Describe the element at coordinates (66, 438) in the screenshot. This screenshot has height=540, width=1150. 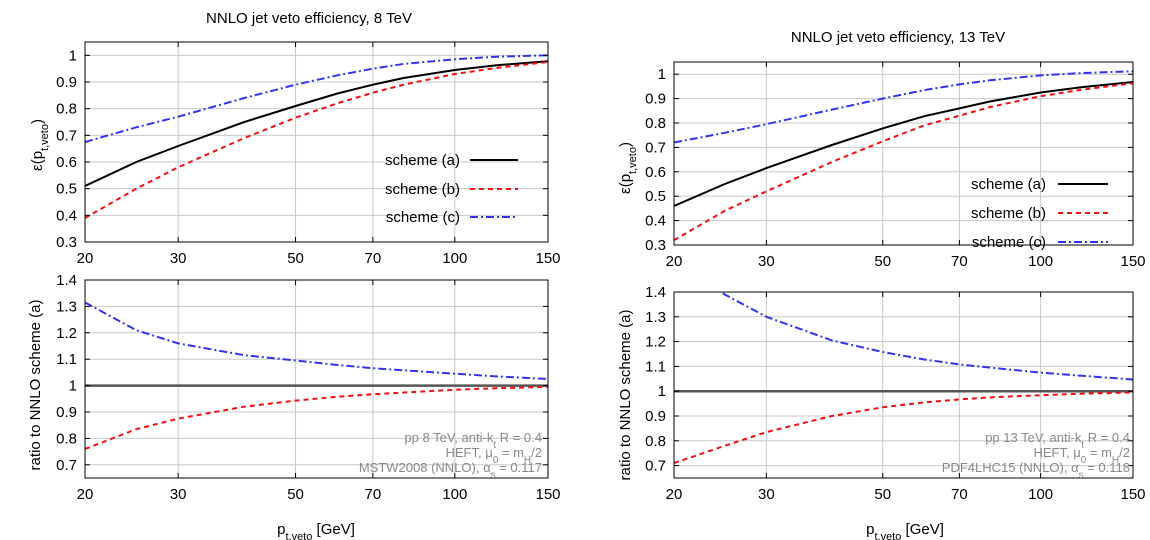
I see `y-tick-label-8tev-ratio-0.8: 0.8` at that location.